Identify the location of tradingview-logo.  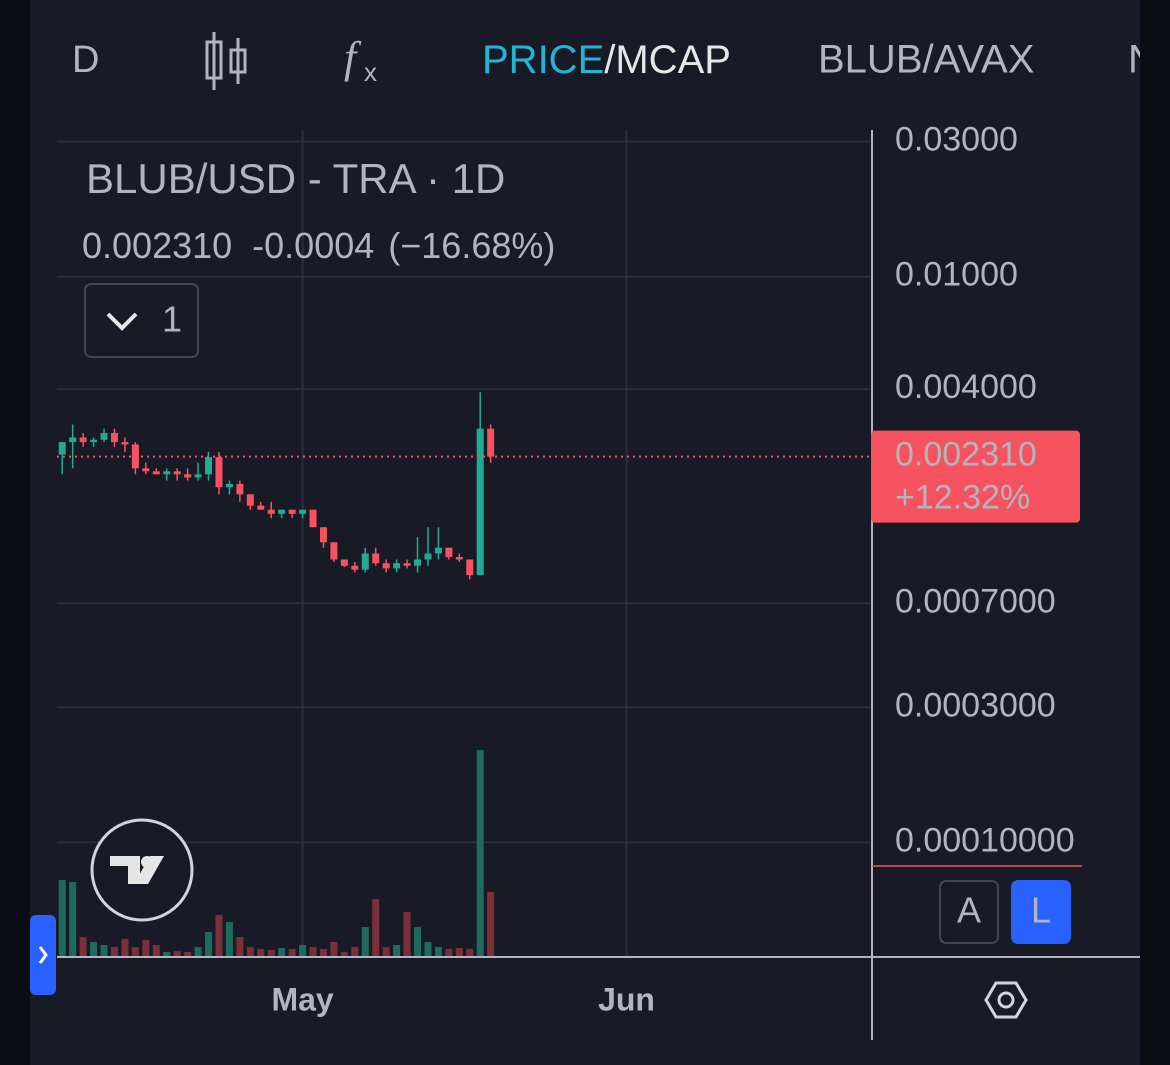
(142, 870).